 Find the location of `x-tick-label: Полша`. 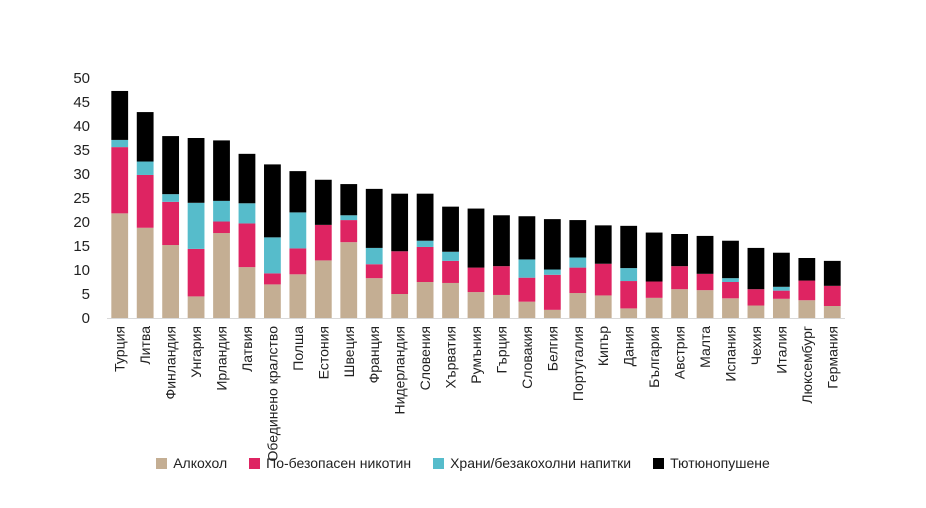

x-tick-label: Полша is located at coordinates (298, 348).